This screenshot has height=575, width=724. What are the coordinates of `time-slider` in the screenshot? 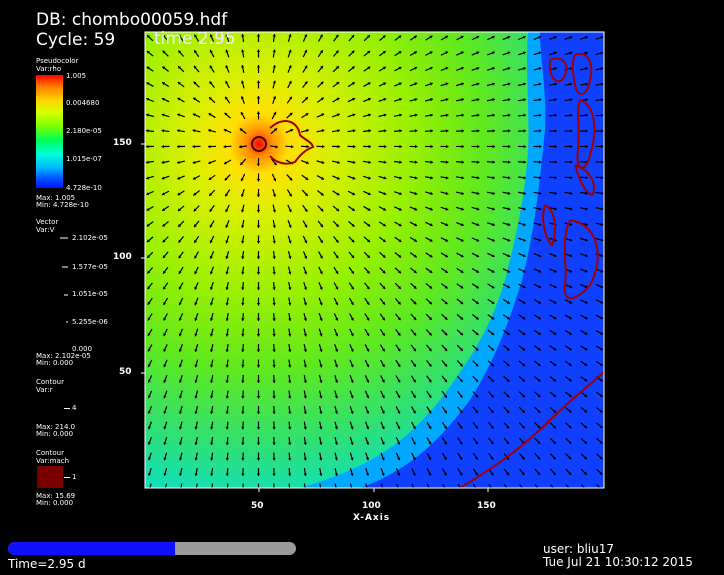 It's located at (152, 548).